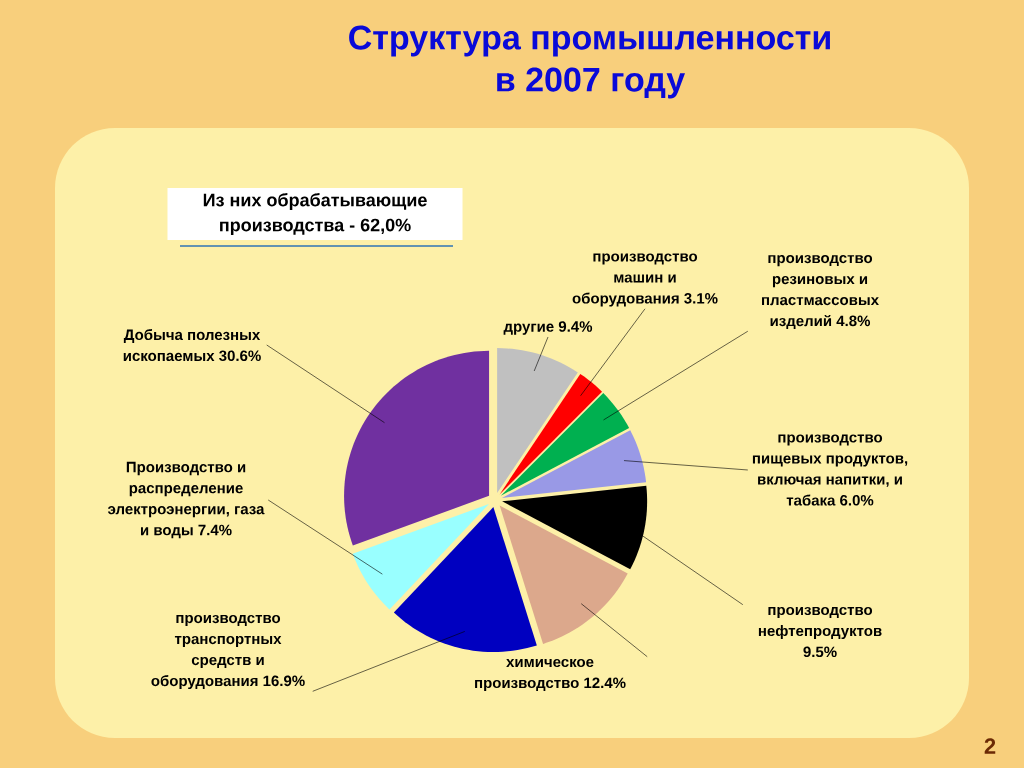 This screenshot has width=1024, height=768. What do you see at coordinates (228, 652) in the screenshot?
I see `slice-label: производство транспортных средств и оборудования 16.9%` at bounding box center [228, 652].